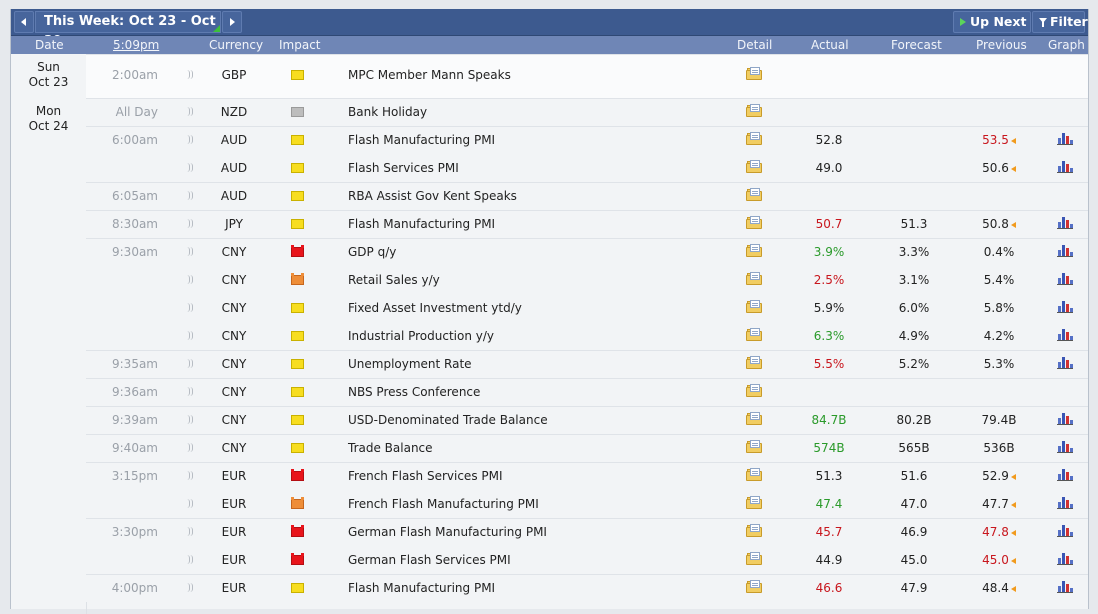 This screenshot has height=614, width=1098. I want to click on event-title: Retail Sales y/y, so click(394, 280).